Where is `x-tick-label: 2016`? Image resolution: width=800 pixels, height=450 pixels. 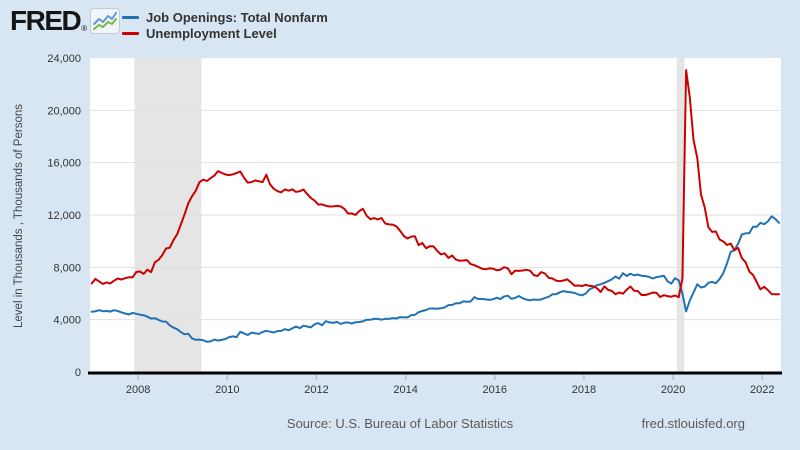
x-tick-label: 2016 is located at coordinates (495, 390).